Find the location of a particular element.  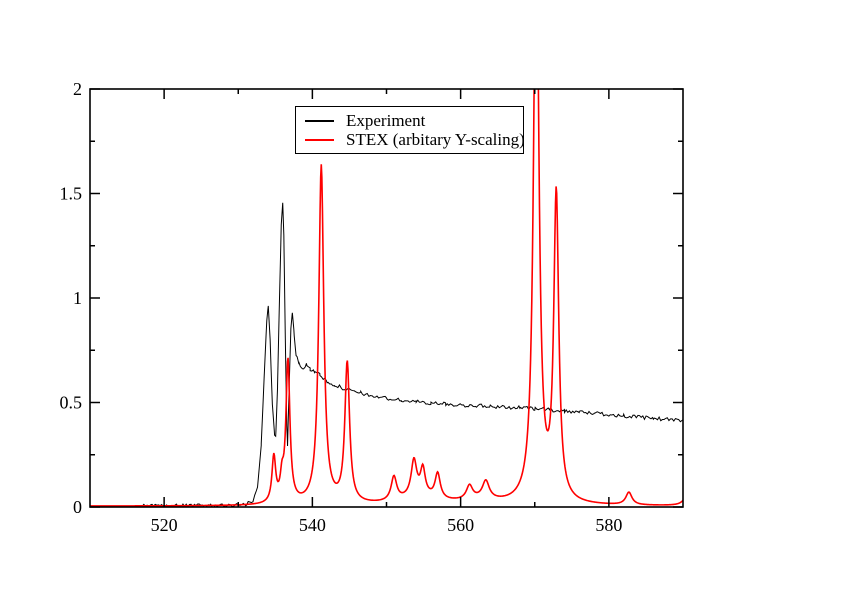

legend-label-stex: STEX (arbitary Y-scaling) is located at coordinates (435, 139).